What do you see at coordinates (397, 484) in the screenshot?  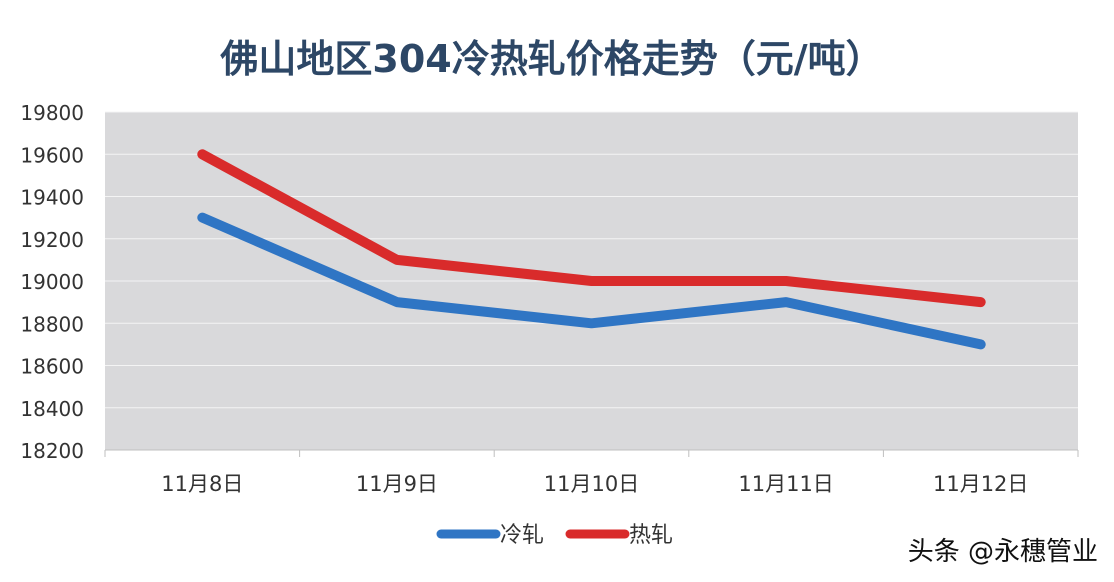 I see `x-tick-label: 11月9日` at bounding box center [397, 484].